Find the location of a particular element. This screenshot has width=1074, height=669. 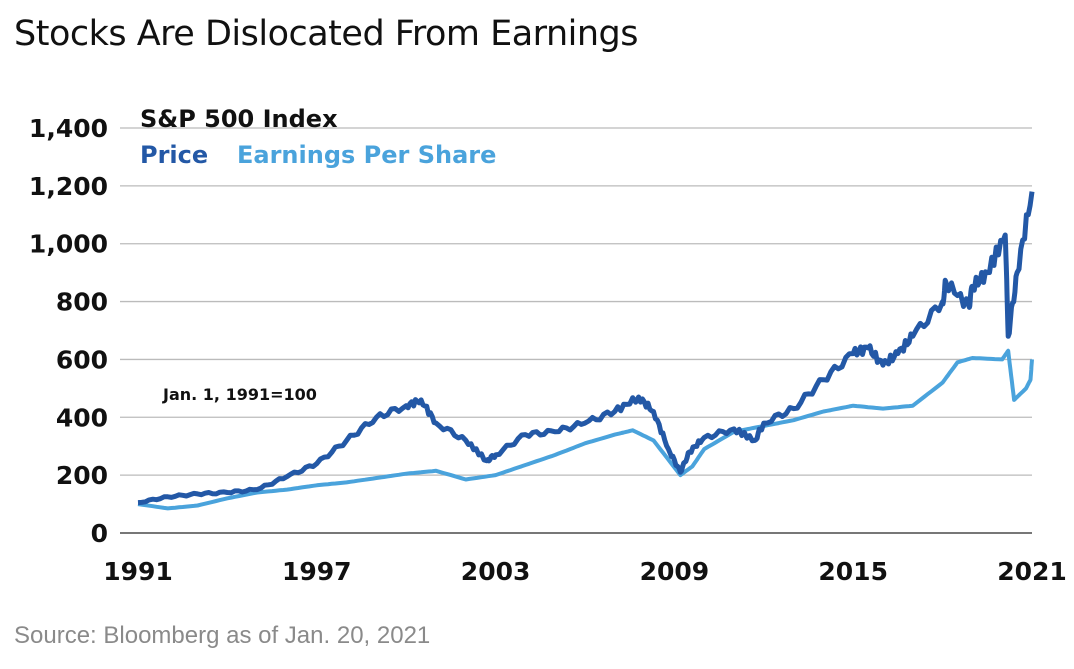

source-note: Source: Bloomberg as of Jan. 20, 2021 is located at coordinates (222, 635).